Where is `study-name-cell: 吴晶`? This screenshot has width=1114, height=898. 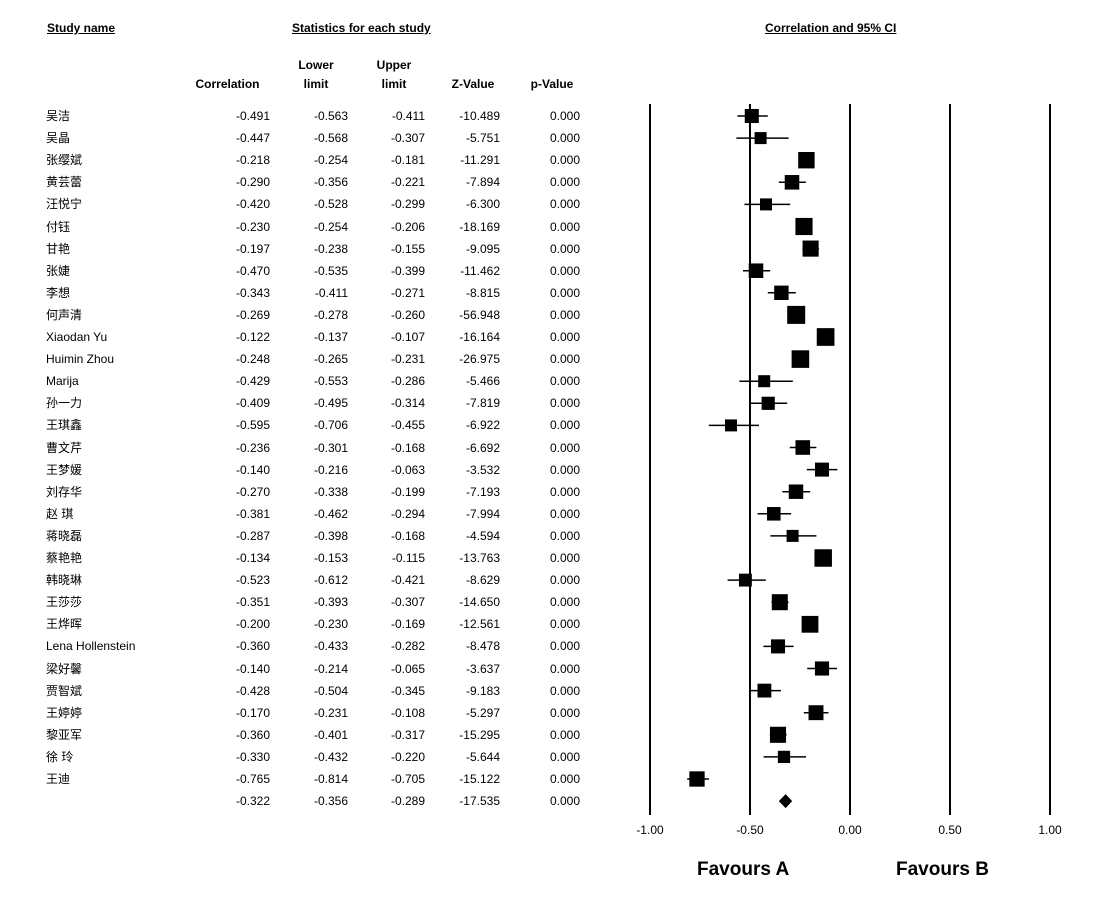 study-name-cell: 吴晶 is located at coordinates (58, 138).